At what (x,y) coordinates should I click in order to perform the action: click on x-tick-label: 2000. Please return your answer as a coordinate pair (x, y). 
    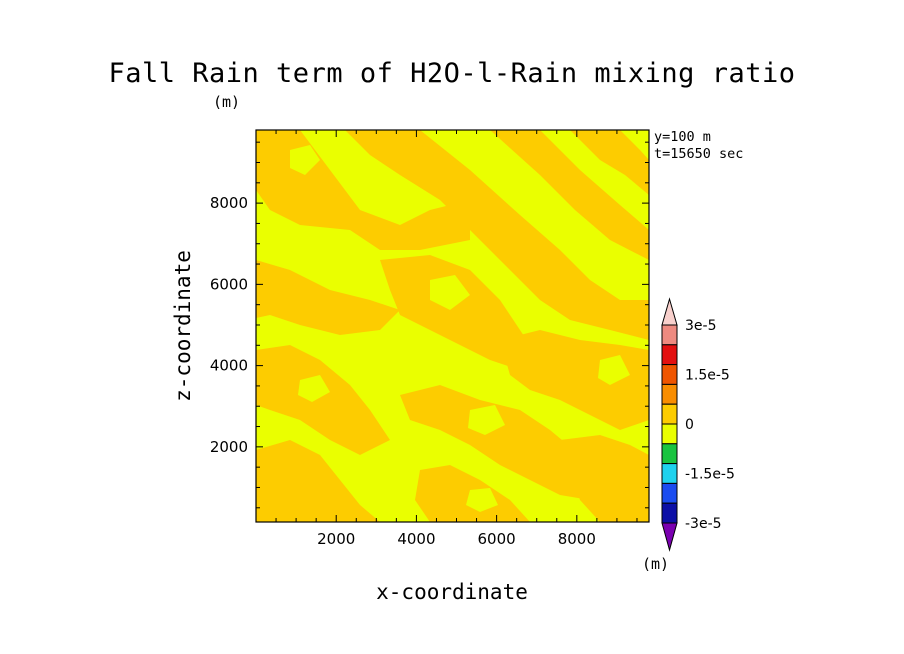
    Looking at the image, I should click on (336, 539).